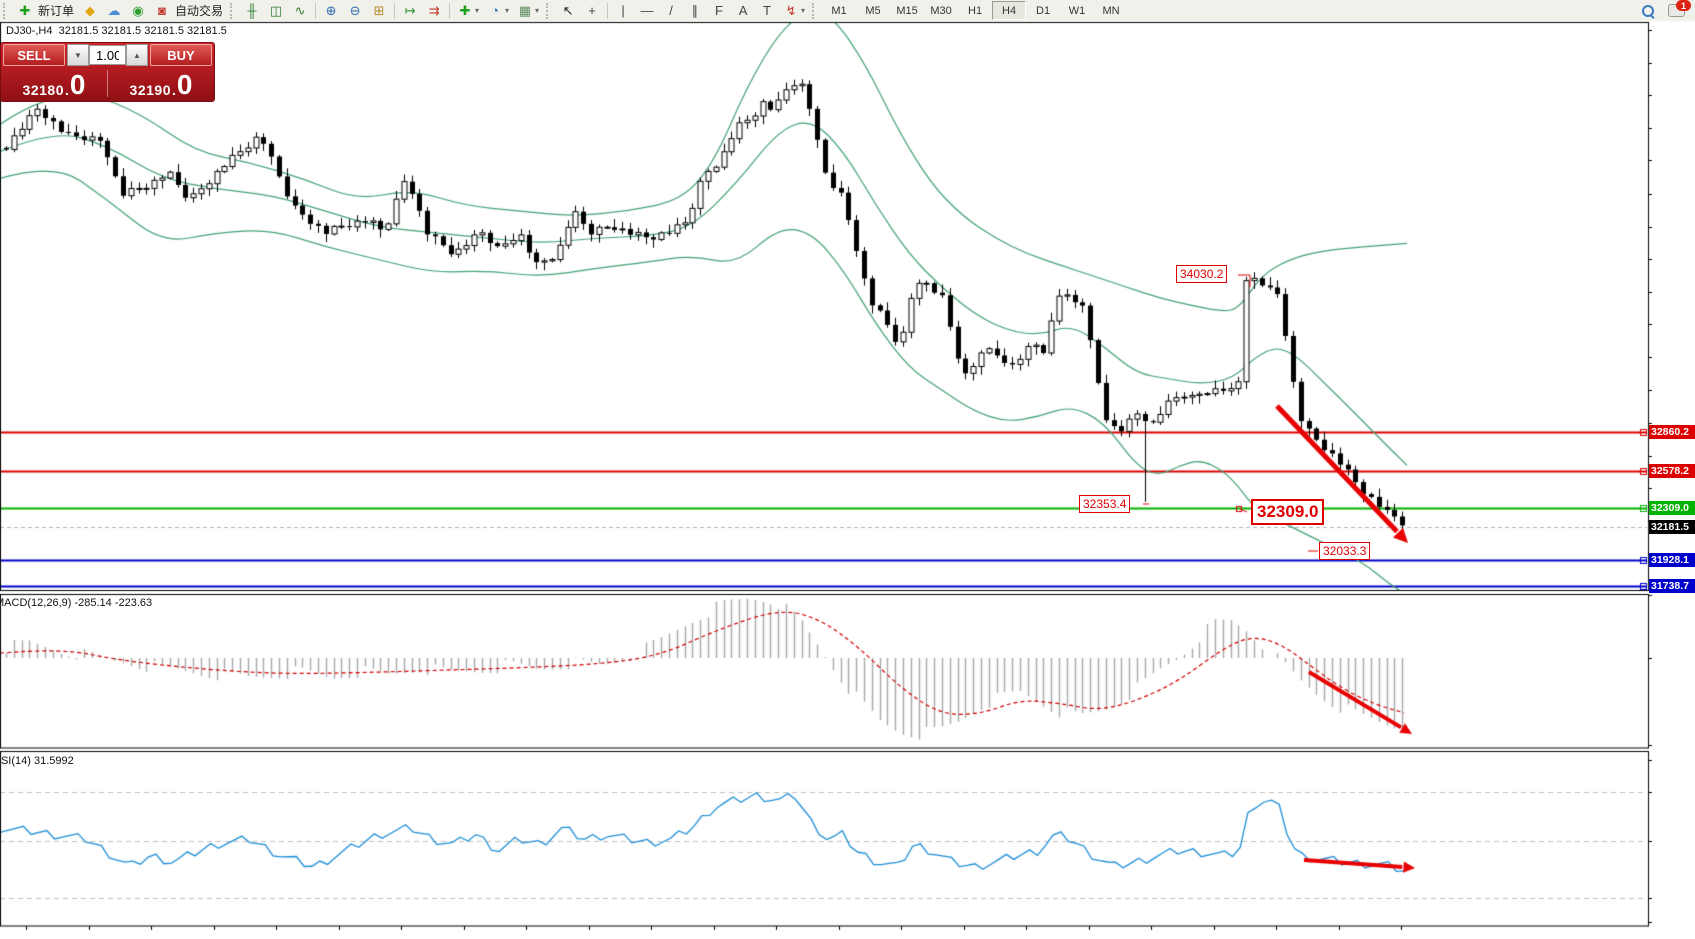 The image size is (1695, 939). What do you see at coordinates (181, 55) in the screenshot?
I see `buy-button: BUY` at bounding box center [181, 55].